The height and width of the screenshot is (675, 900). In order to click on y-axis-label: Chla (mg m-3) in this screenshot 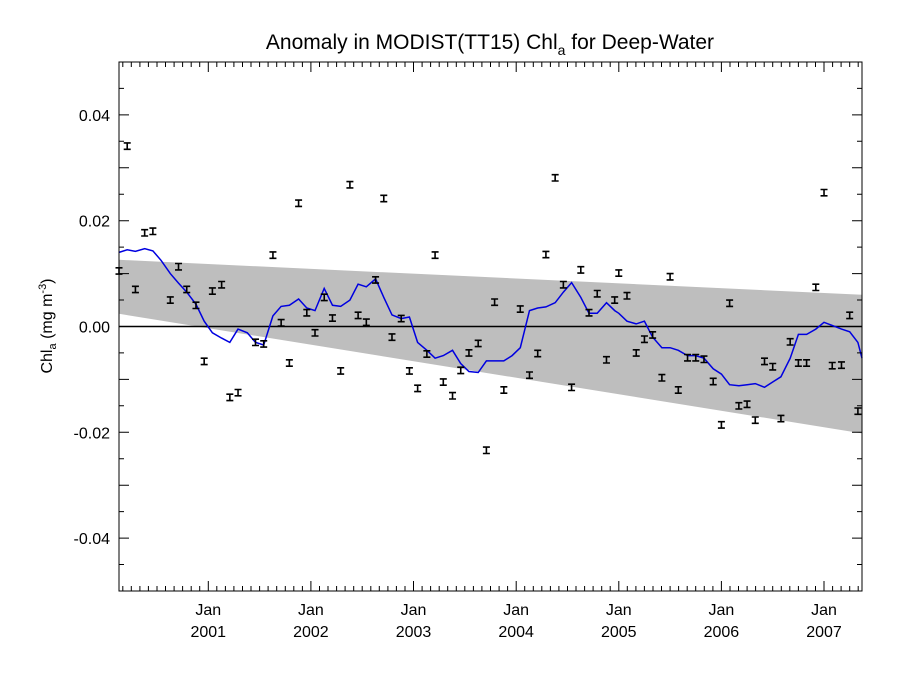, I will do `click(48, 325)`.